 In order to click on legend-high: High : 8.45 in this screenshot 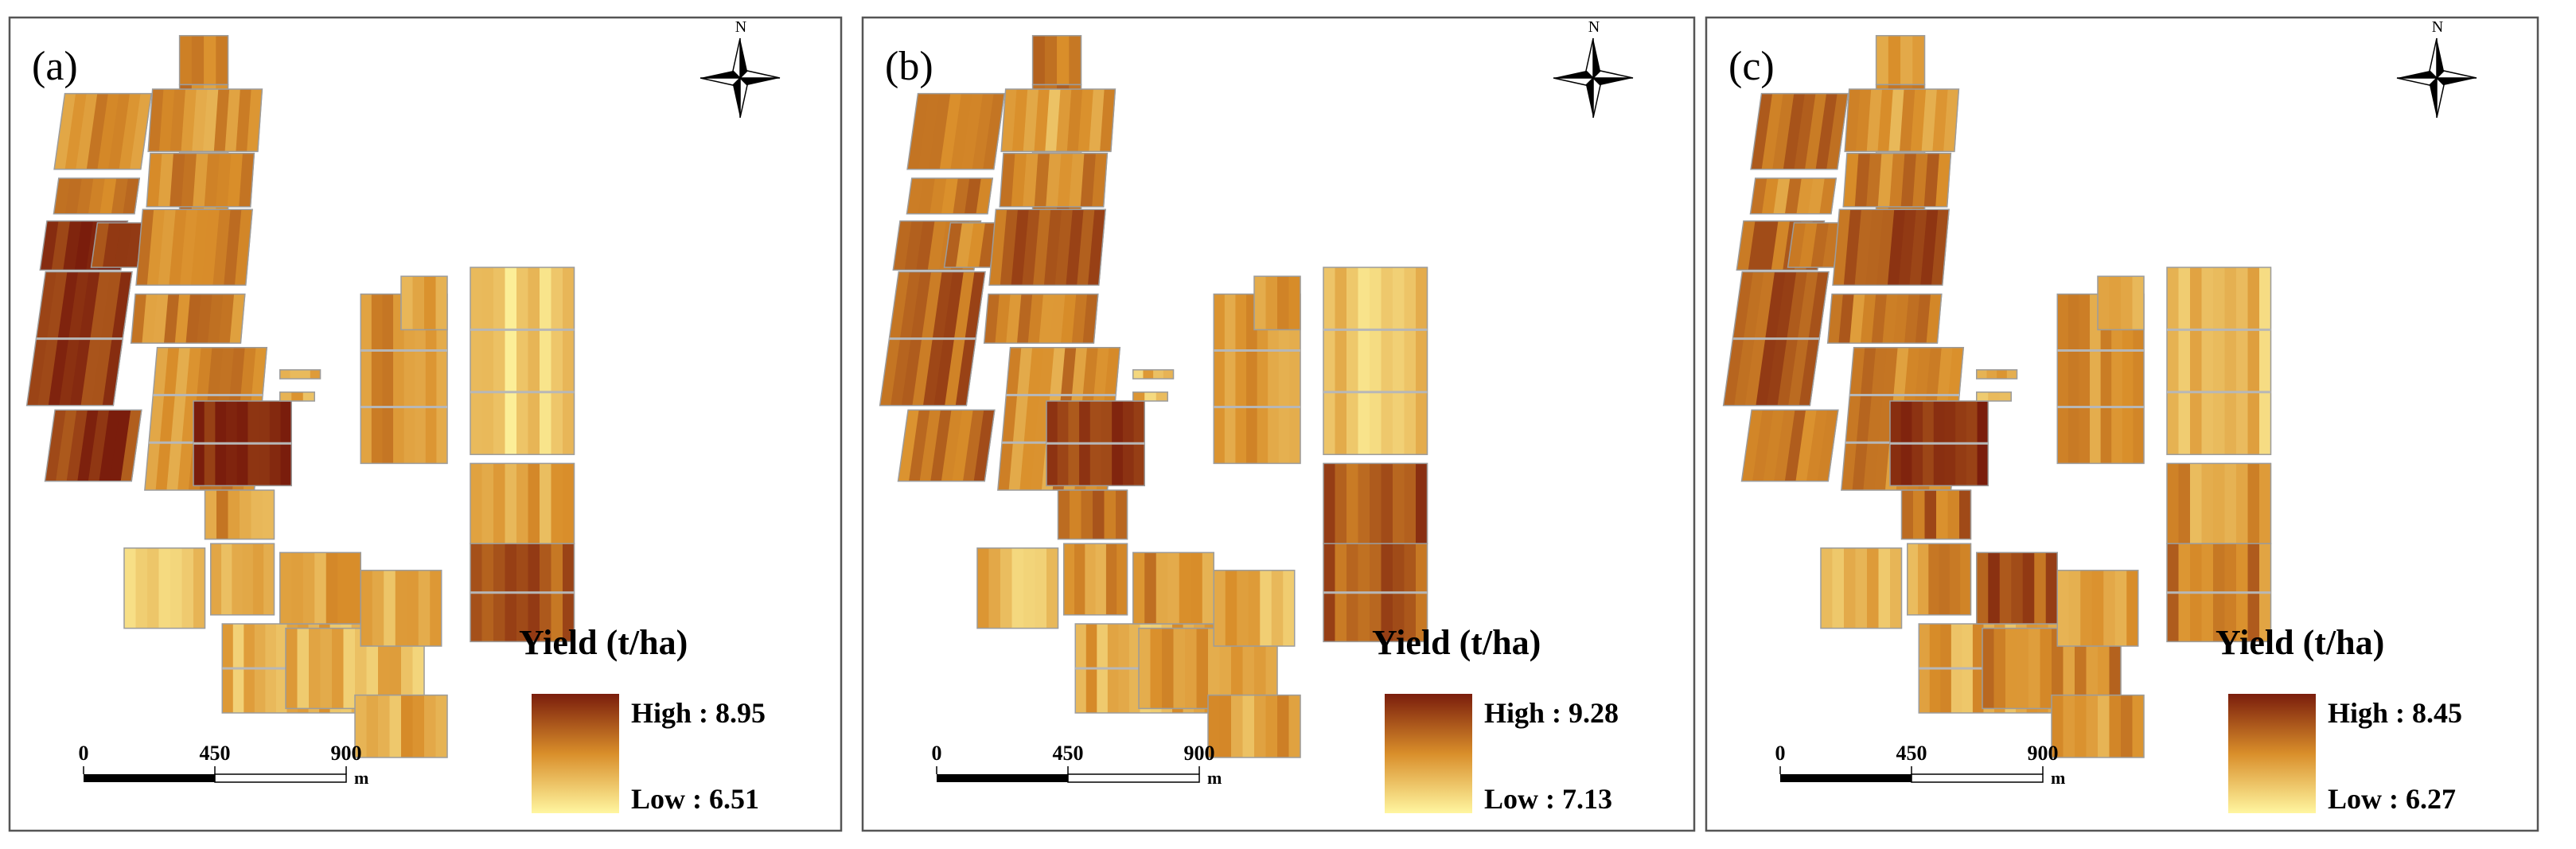, I will do `click(2395, 713)`.